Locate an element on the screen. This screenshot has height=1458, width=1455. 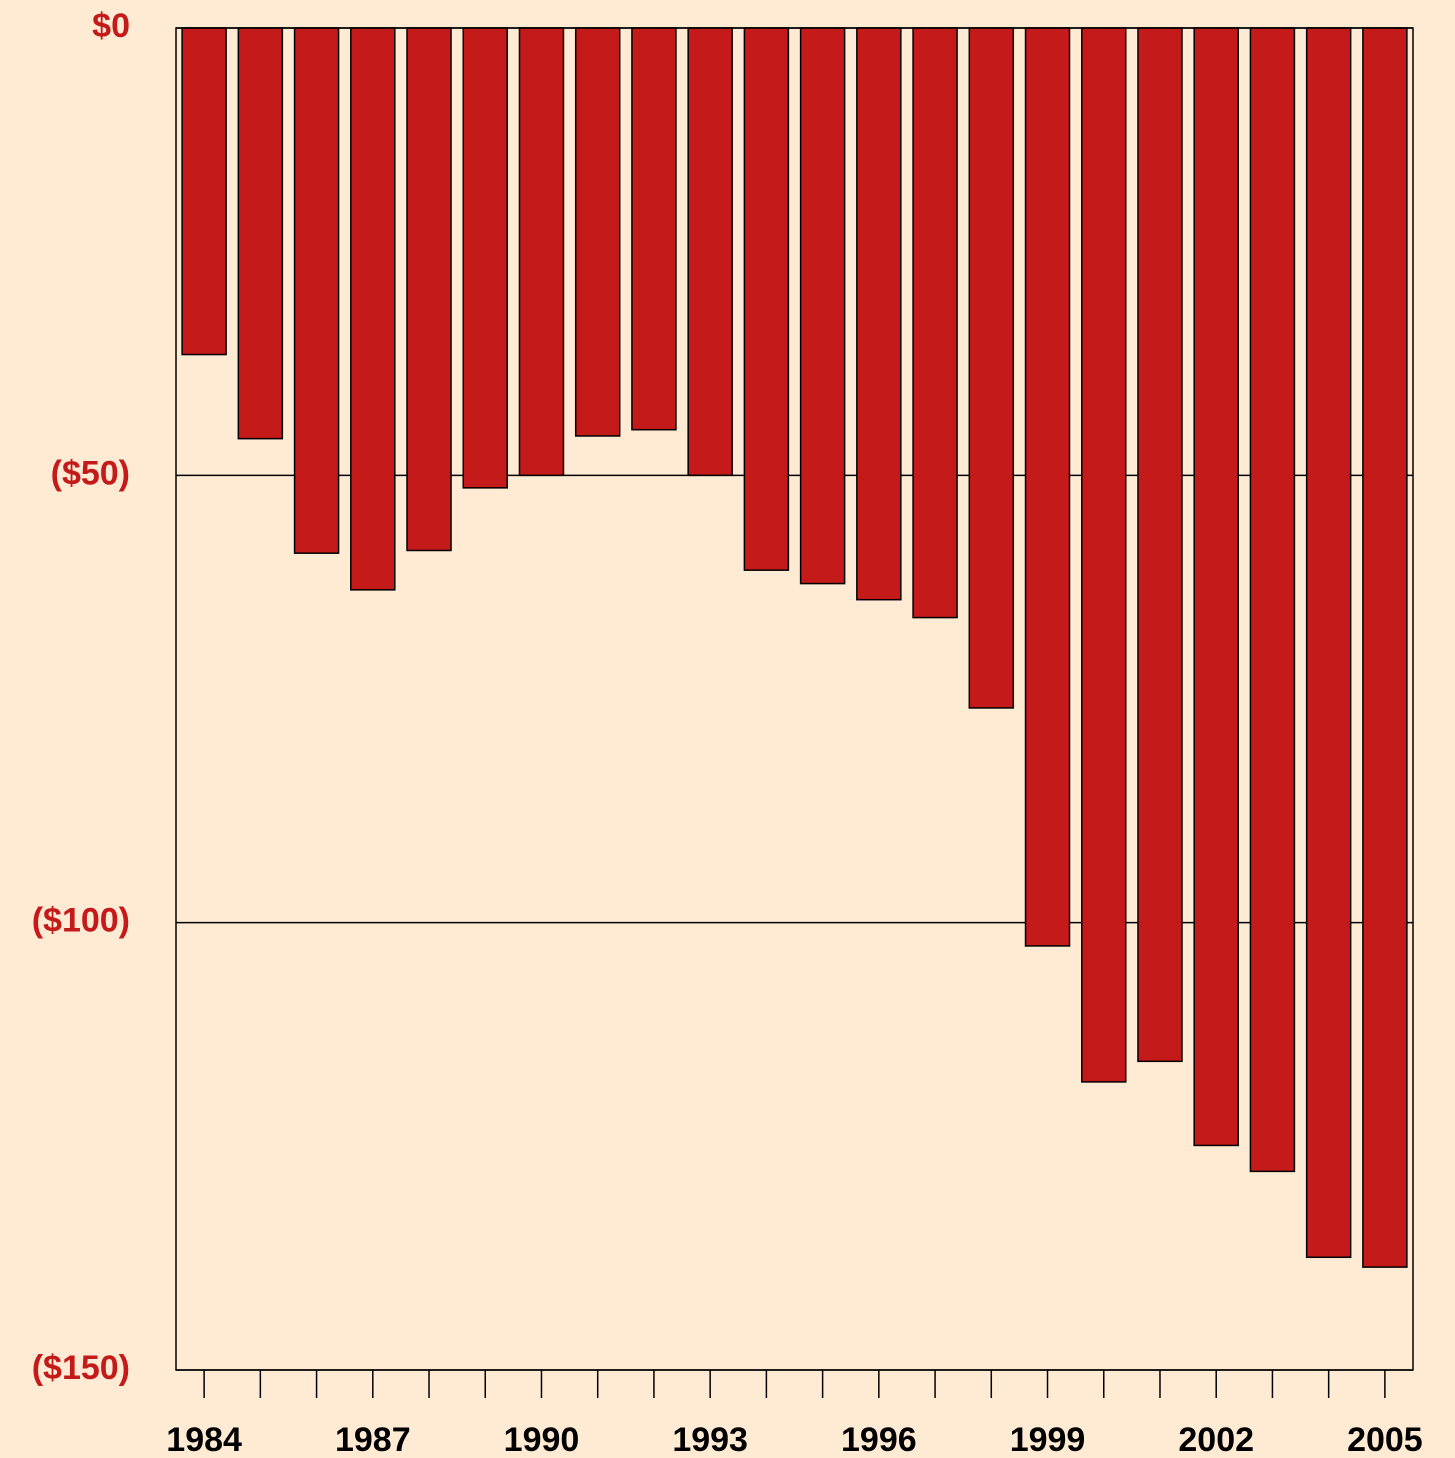
x-tick-label: 1990 is located at coordinates (542, 1439).